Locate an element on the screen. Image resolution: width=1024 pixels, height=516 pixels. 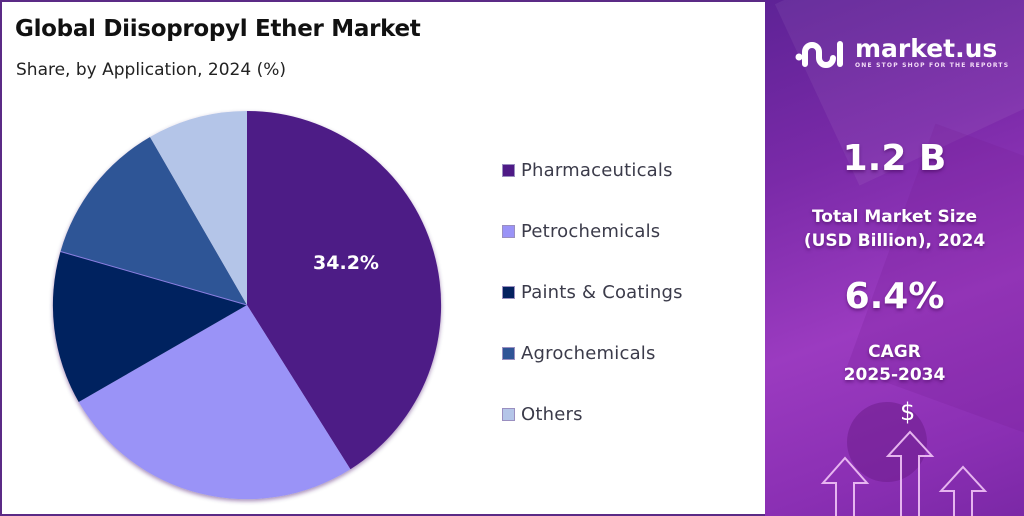
slice-petrochemicals is located at coordinates (214, 402).